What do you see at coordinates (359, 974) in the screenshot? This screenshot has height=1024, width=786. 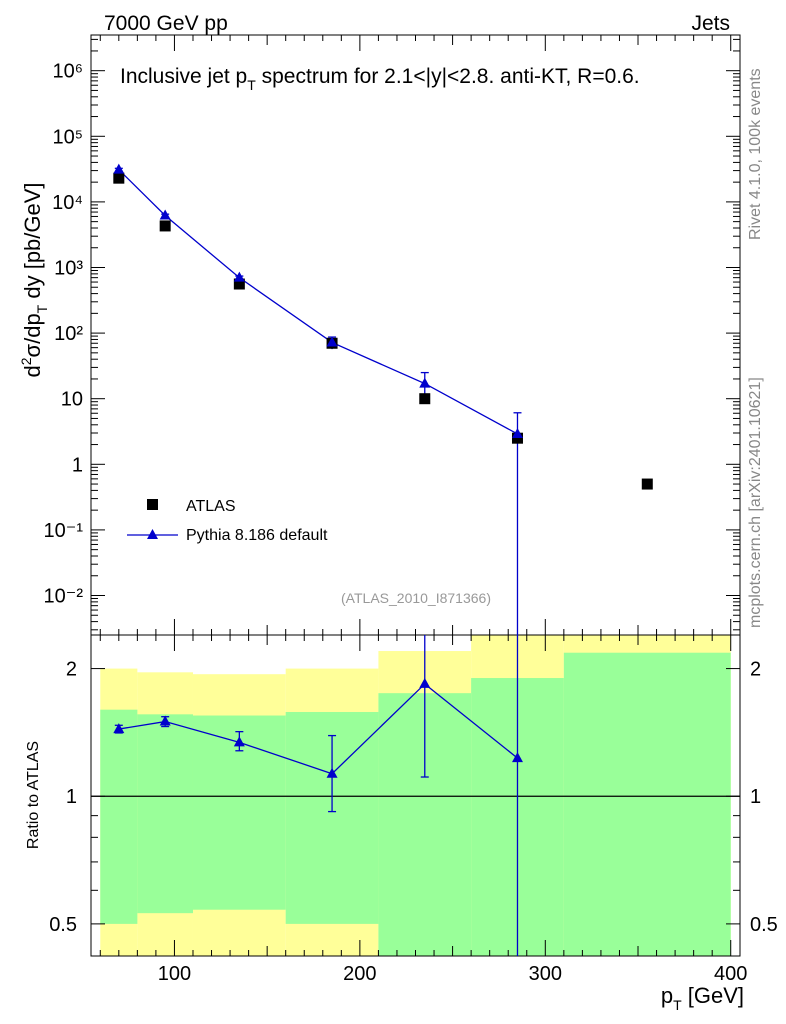 I see `x-tick-label: 200` at bounding box center [359, 974].